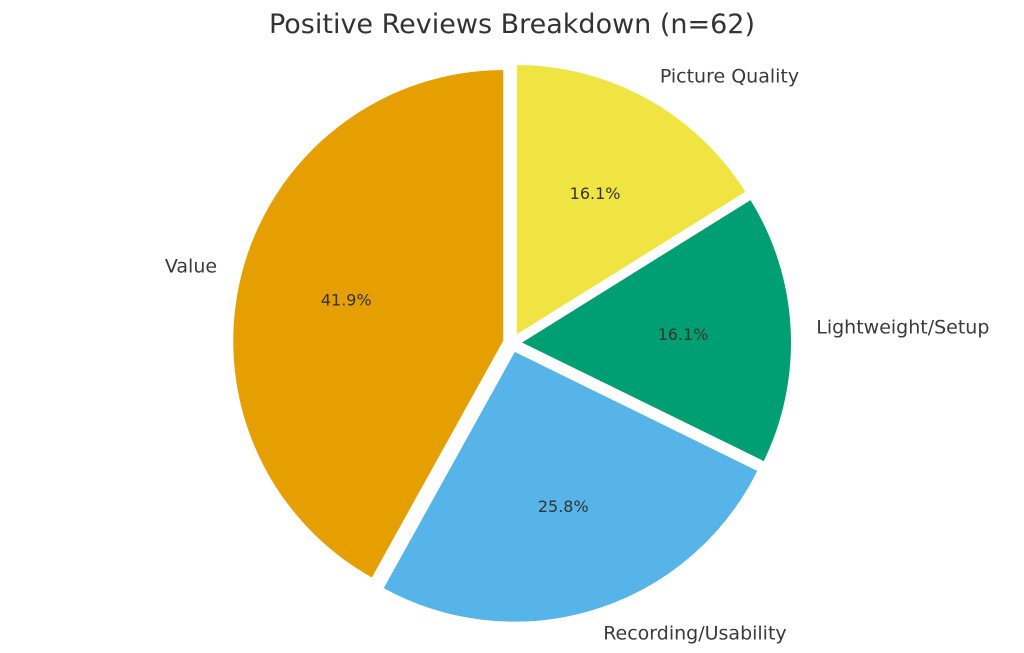 The width and height of the screenshot is (1024, 653). I want to click on category-label-value: Value, so click(191, 267).